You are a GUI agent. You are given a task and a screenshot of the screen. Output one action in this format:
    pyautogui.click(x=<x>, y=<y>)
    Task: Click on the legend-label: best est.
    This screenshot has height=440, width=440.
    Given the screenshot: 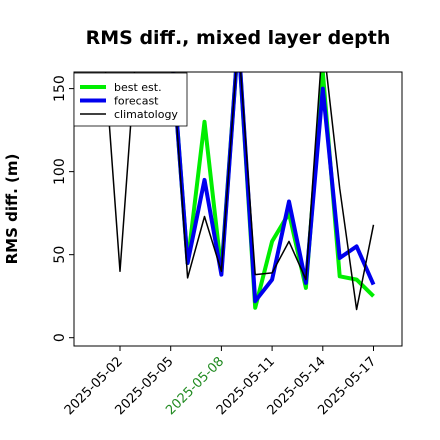 What is the action you would take?
    pyautogui.click(x=138, y=87)
    